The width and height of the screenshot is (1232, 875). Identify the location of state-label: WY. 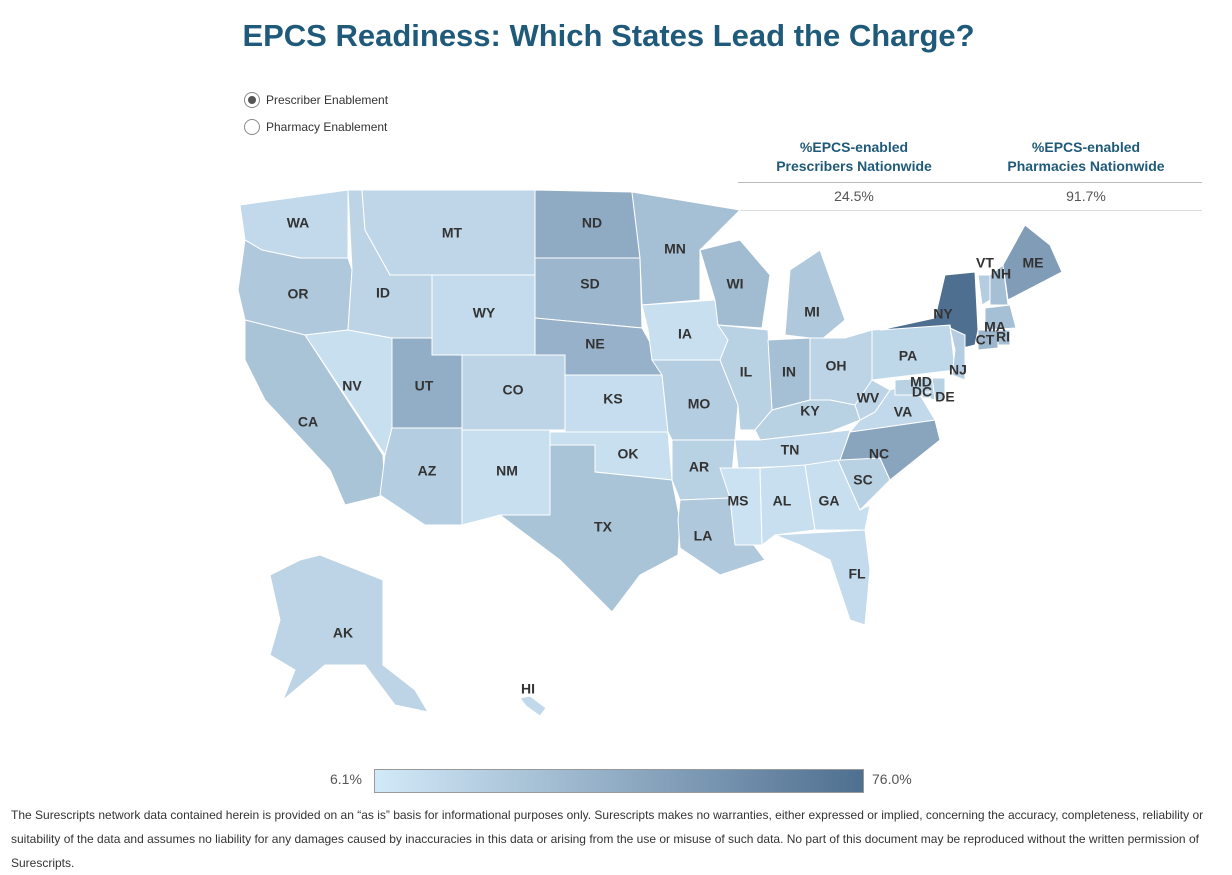
(484, 313).